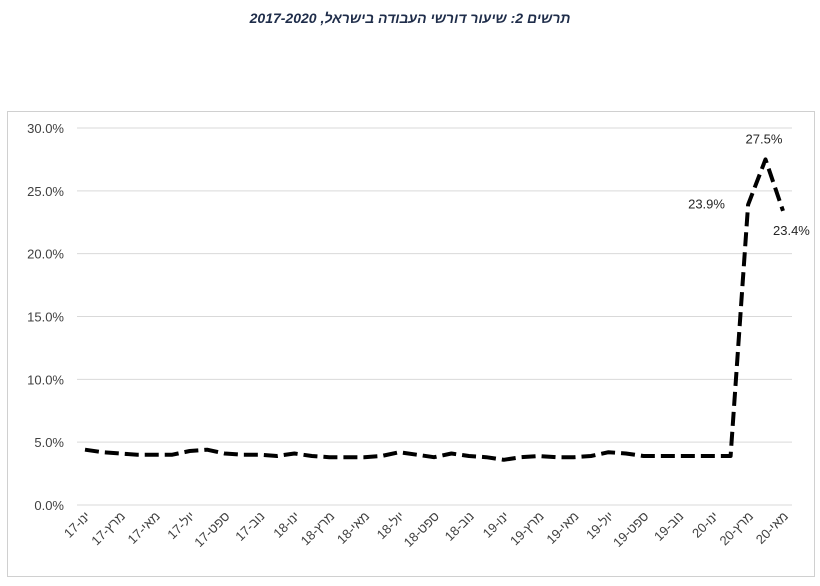 This screenshot has width=820, height=586. Describe the element at coordinates (249, 526) in the screenshot. I see `x-tick-label: נוב-17` at that location.